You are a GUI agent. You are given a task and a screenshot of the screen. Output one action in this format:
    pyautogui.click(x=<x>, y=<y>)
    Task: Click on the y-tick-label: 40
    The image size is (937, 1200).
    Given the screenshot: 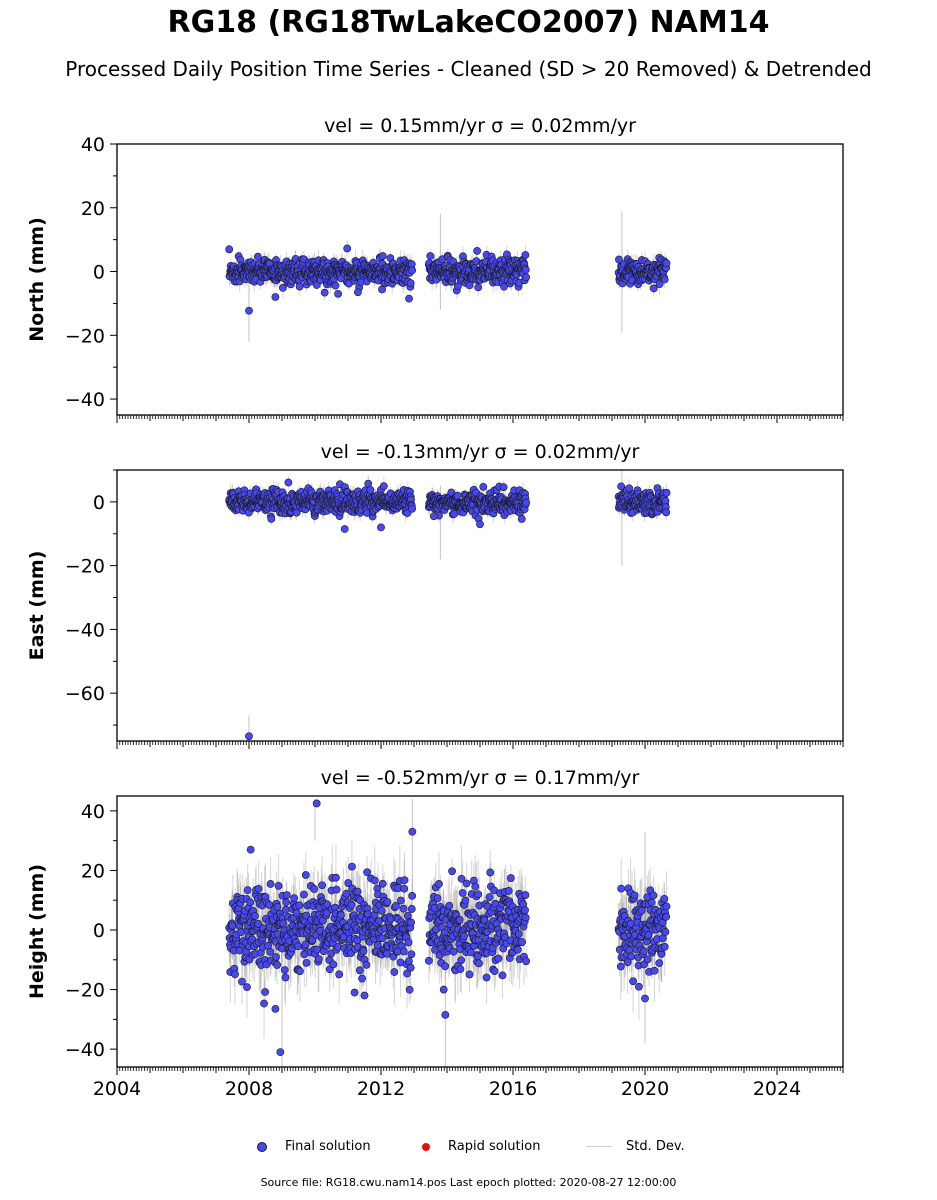 What is the action you would take?
    pyautogui.click(x=93, y=145)
    